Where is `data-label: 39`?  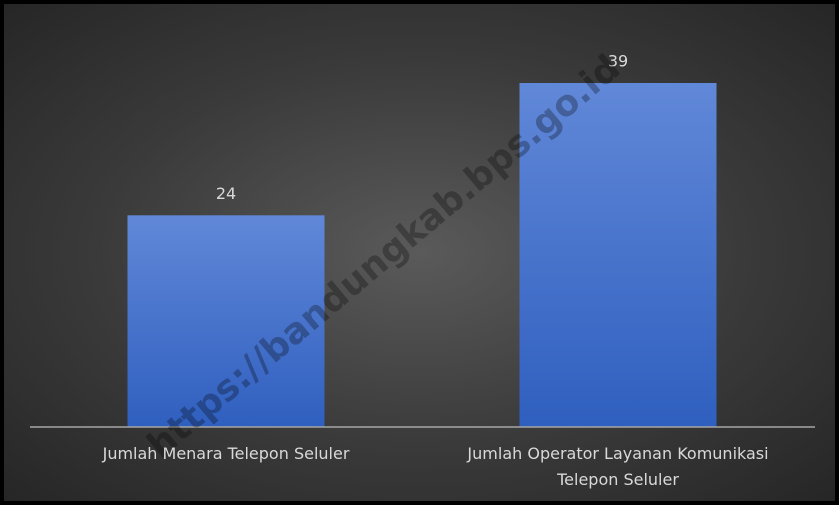
data-label: 39 is located at coordinates (618, 61).